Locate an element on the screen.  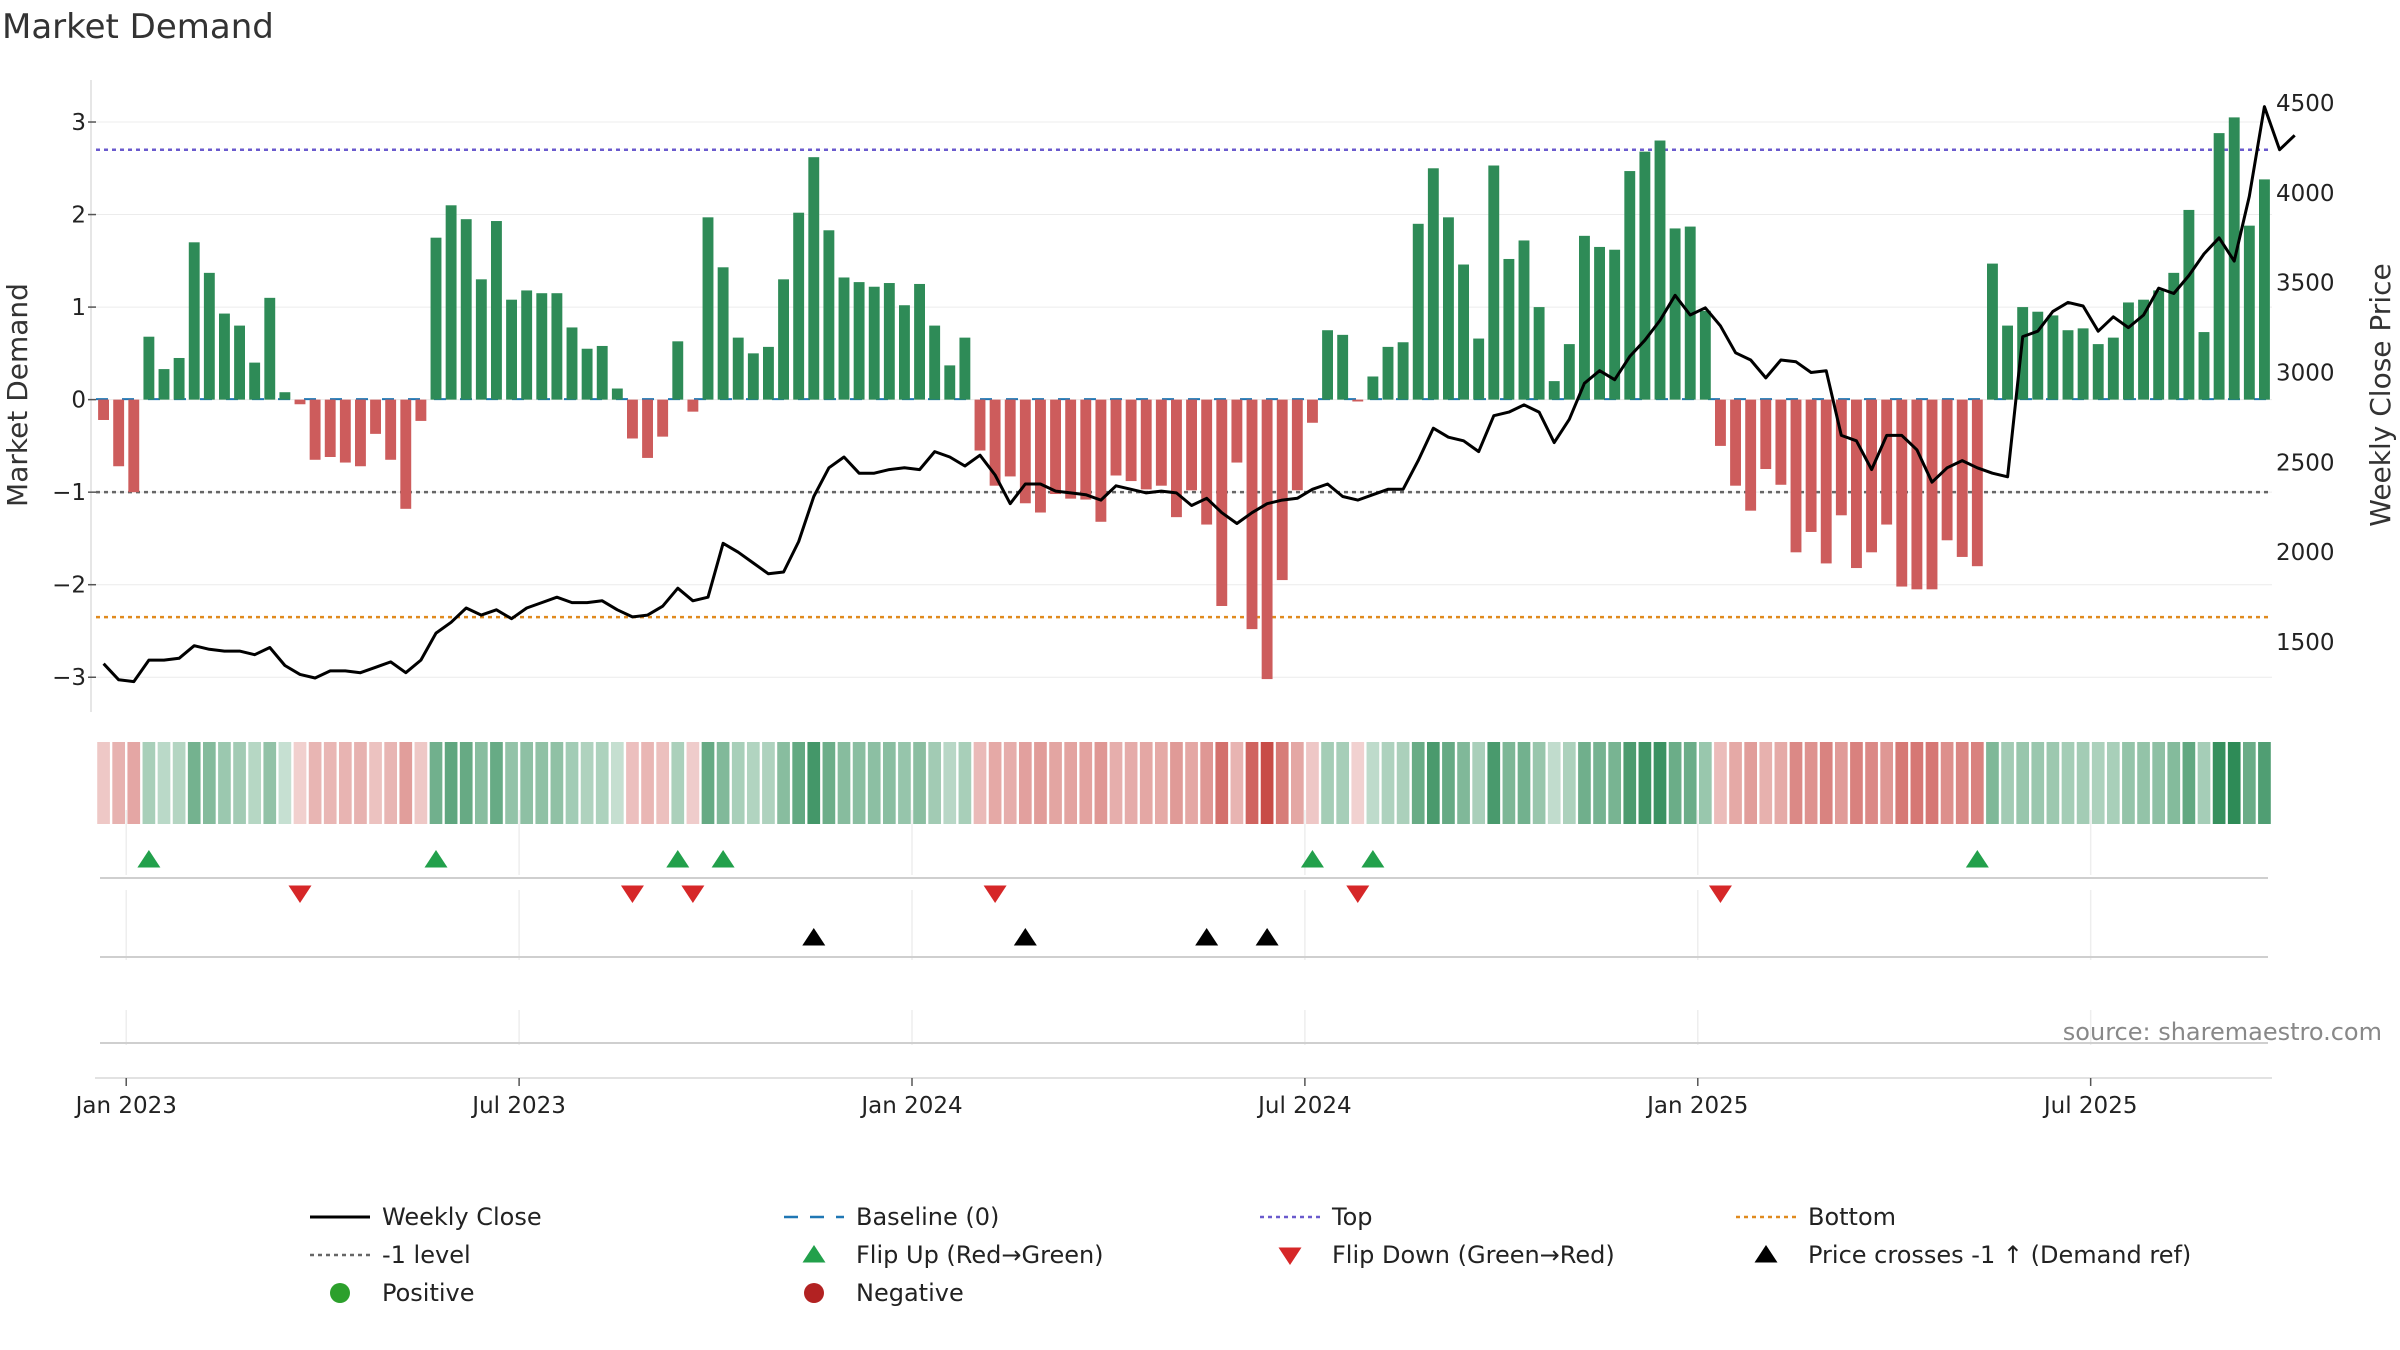
source-note: source: sharemaestro.com is located at coordinates (2222, 1032).